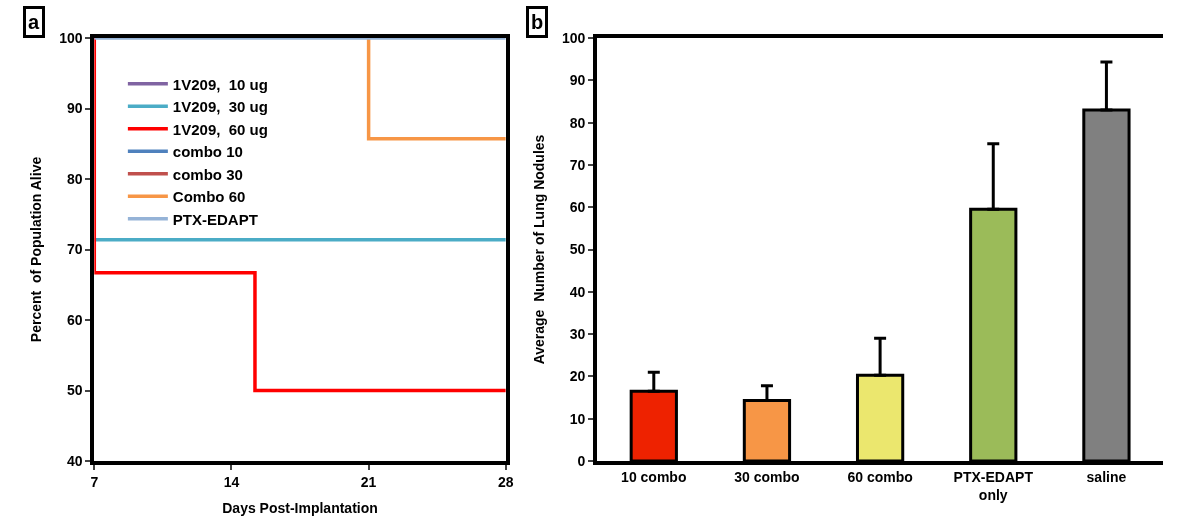  Describe the element at coordinates (537, 22) in the screenshot. I see `text: b` at that location.